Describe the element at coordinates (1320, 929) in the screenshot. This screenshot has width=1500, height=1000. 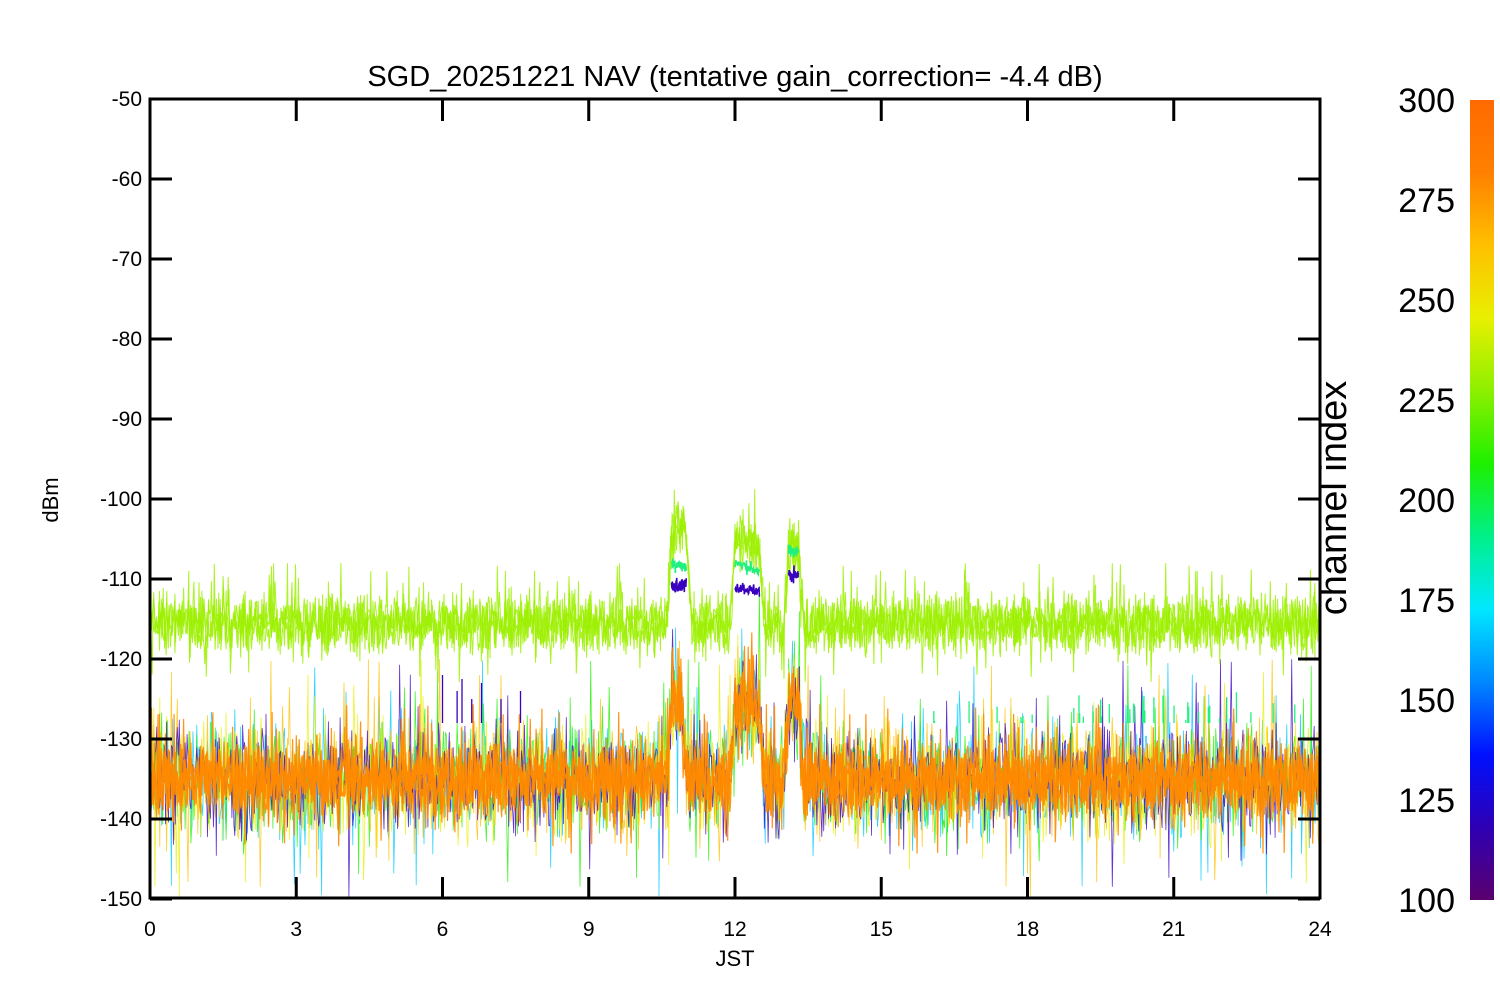
I see `x-tick-label: 24` at that location.